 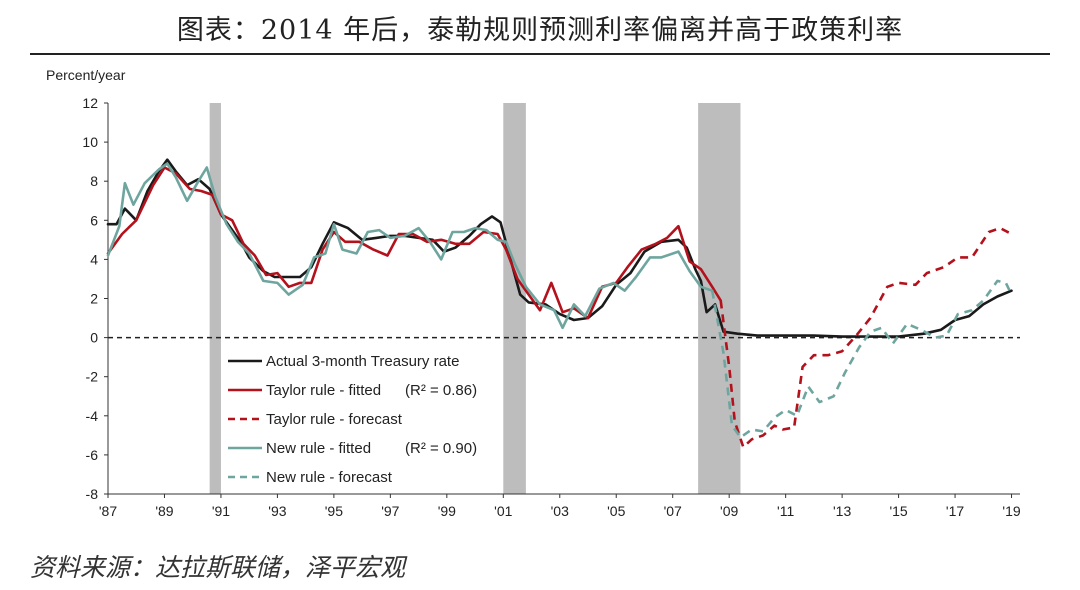 I want to click on y-tick-label: -2, so click(x=92, y=377).